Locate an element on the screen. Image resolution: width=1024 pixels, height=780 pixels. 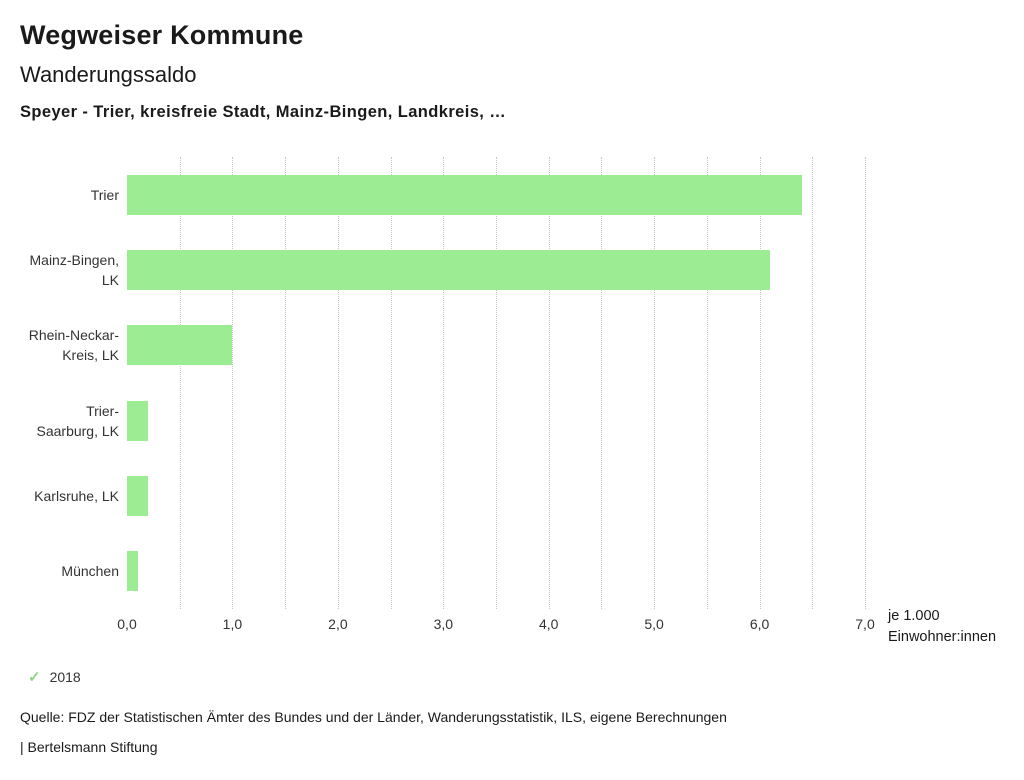
x-tick-label: 5,0 is located at coordinates (654, 624).